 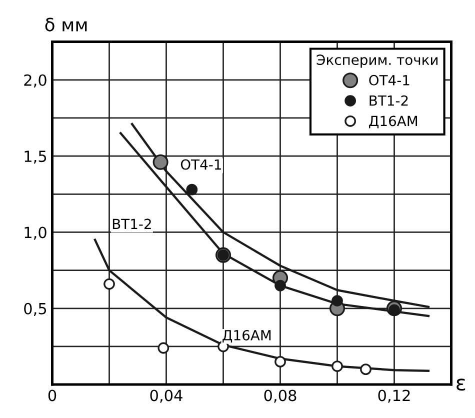 I want to click on annotation: ВТ1-2, so click(x=131, y=223).